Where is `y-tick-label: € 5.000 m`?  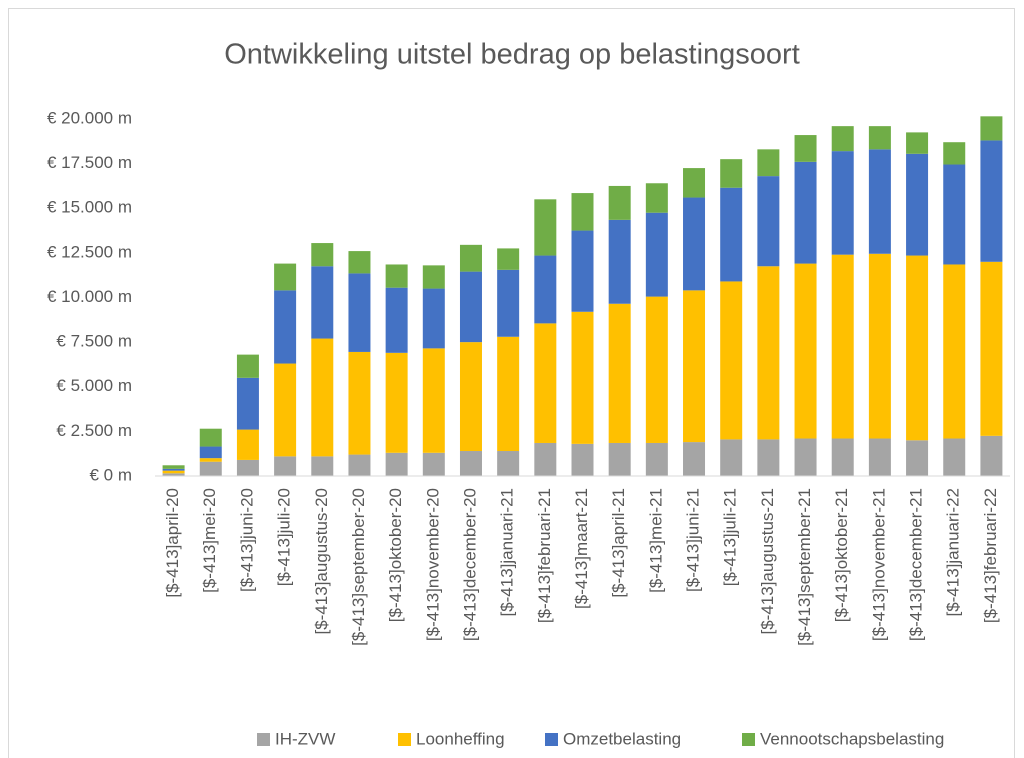 y-tick-label: € 5.000 m is located at coordinates (94, 385).